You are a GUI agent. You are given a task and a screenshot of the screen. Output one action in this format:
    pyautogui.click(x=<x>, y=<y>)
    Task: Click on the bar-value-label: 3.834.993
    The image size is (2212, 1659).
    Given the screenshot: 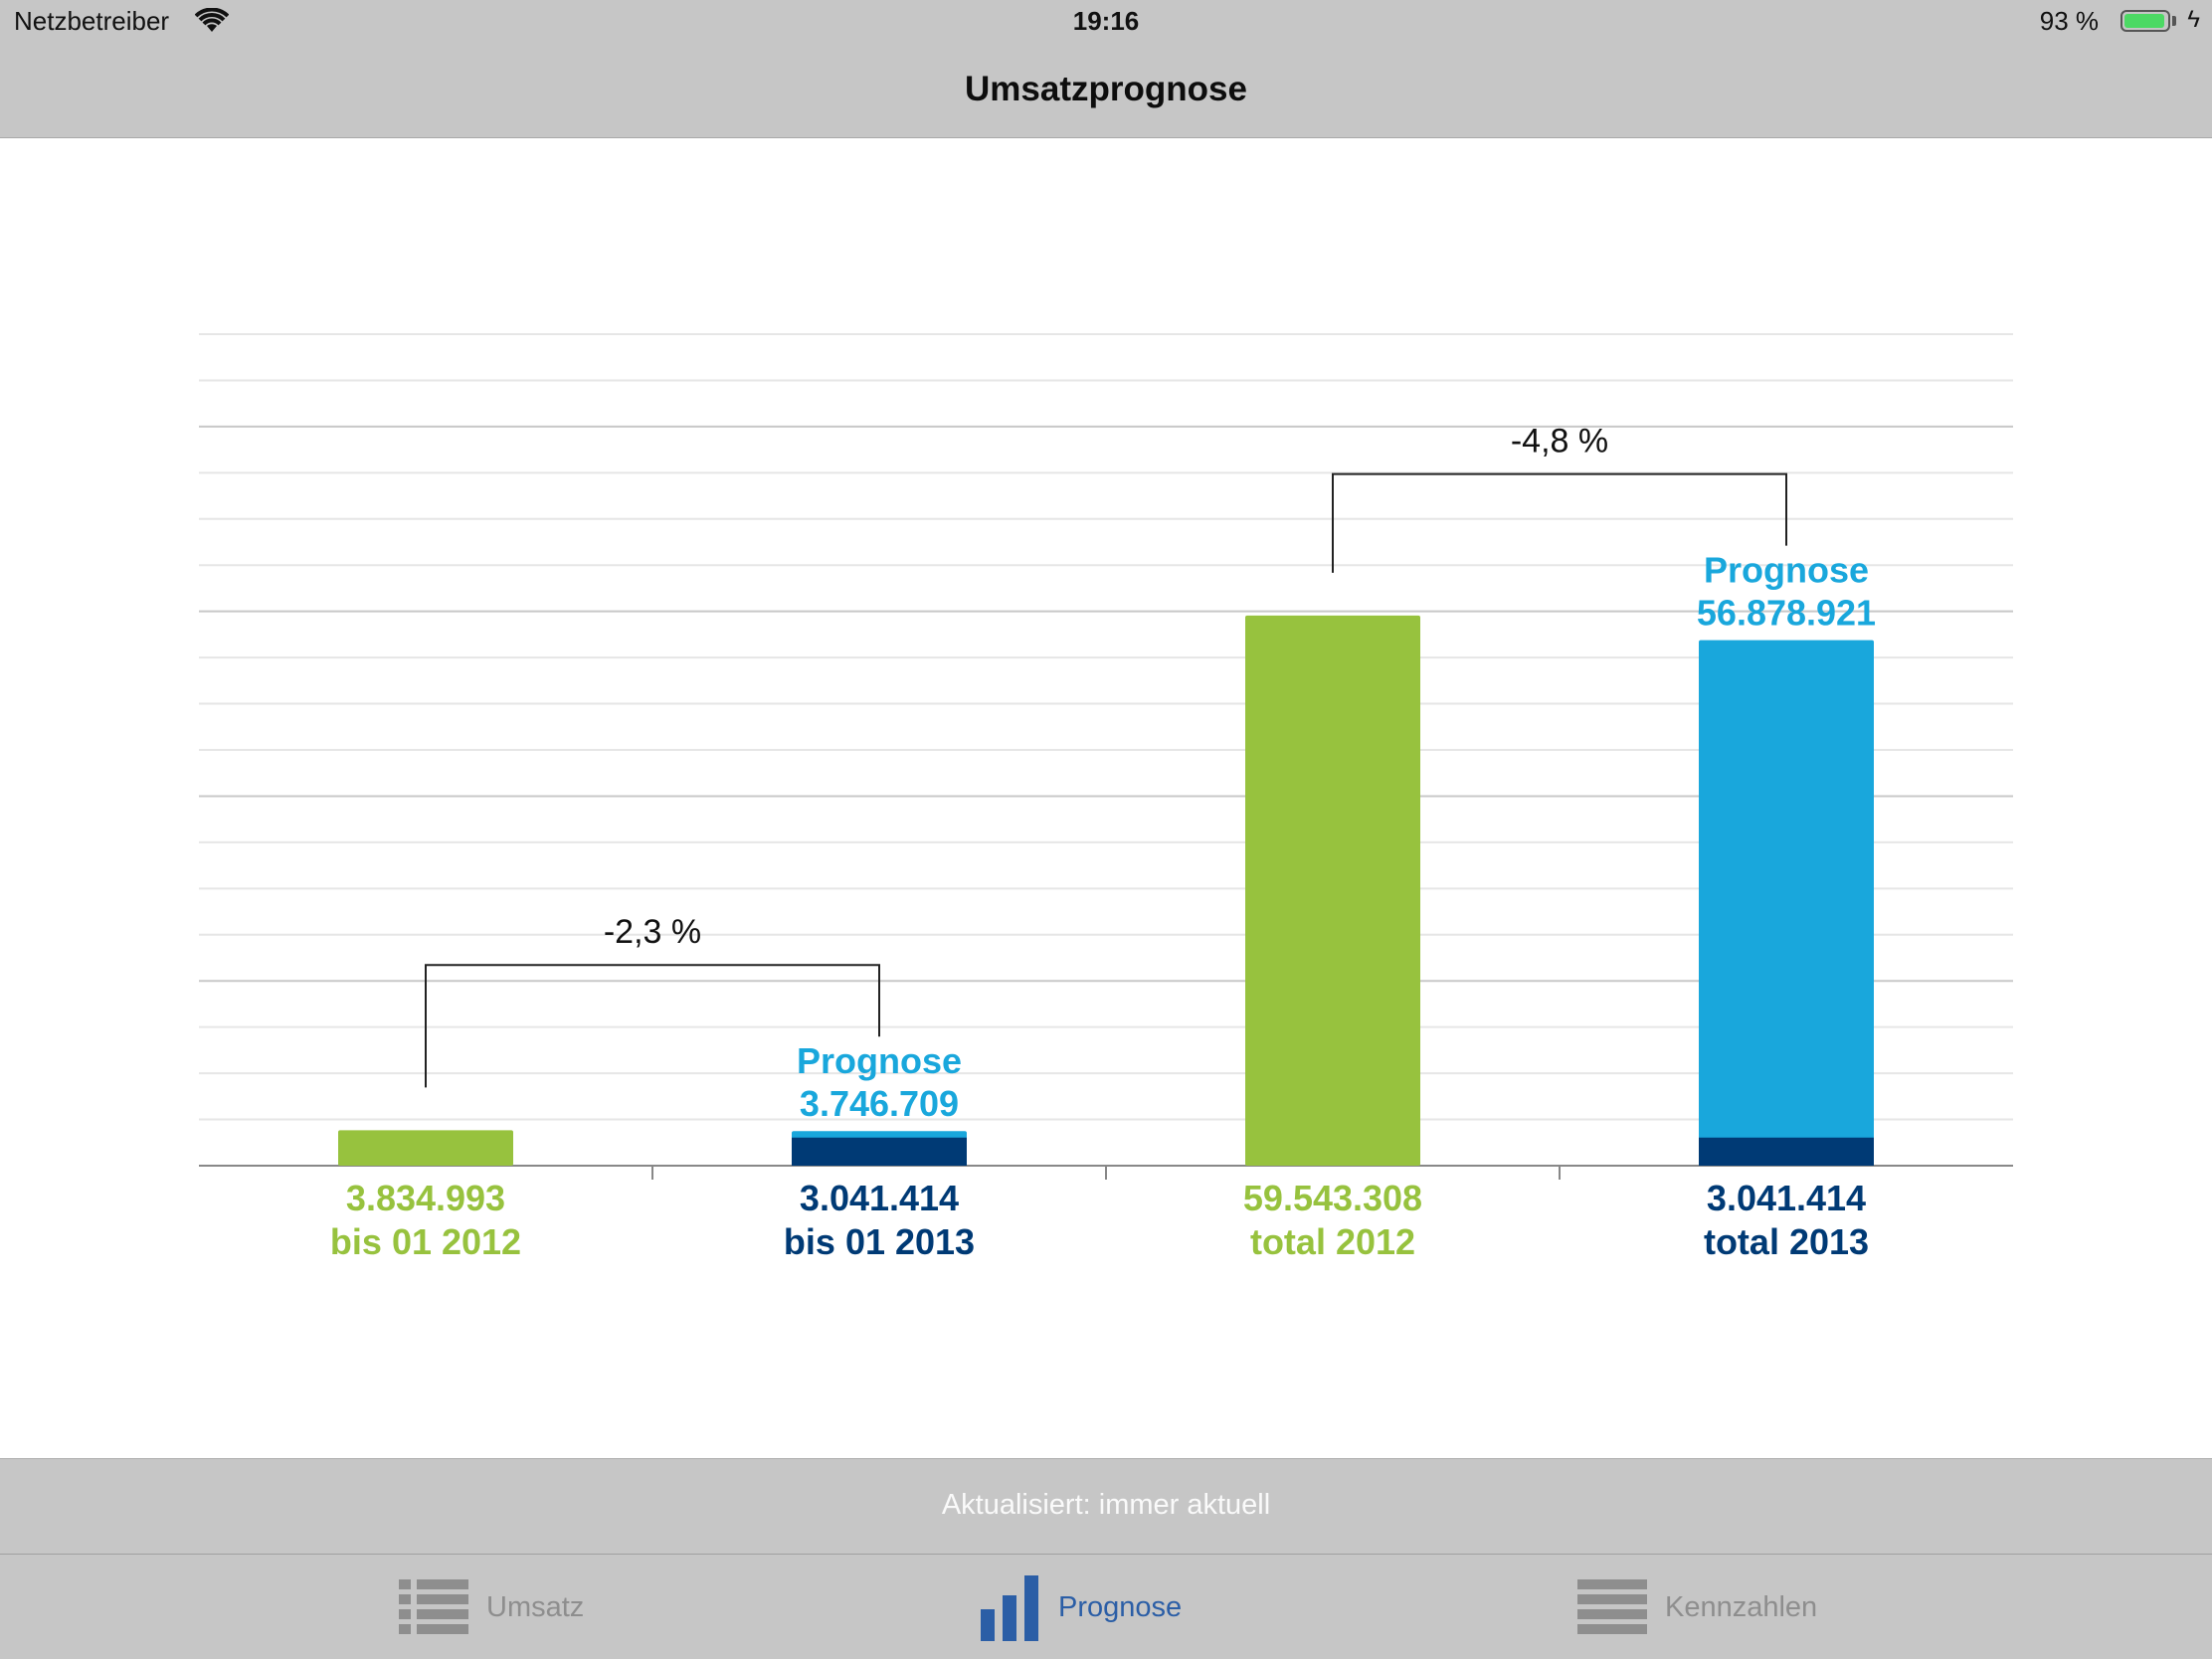 What is the action you would take?
    pyautogui.click(x=425, y=1198)
    